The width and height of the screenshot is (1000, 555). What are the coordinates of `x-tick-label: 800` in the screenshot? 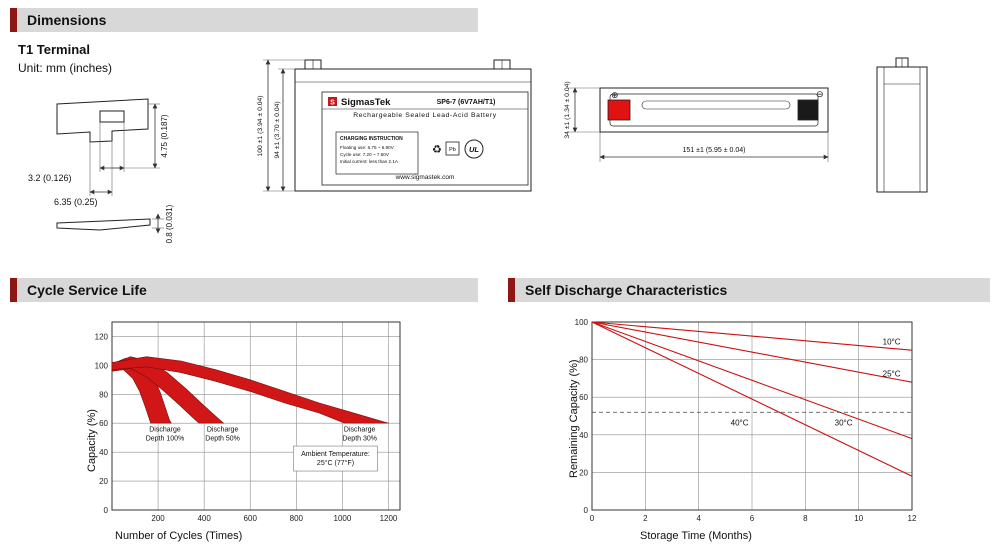 It's located at (297, 518).